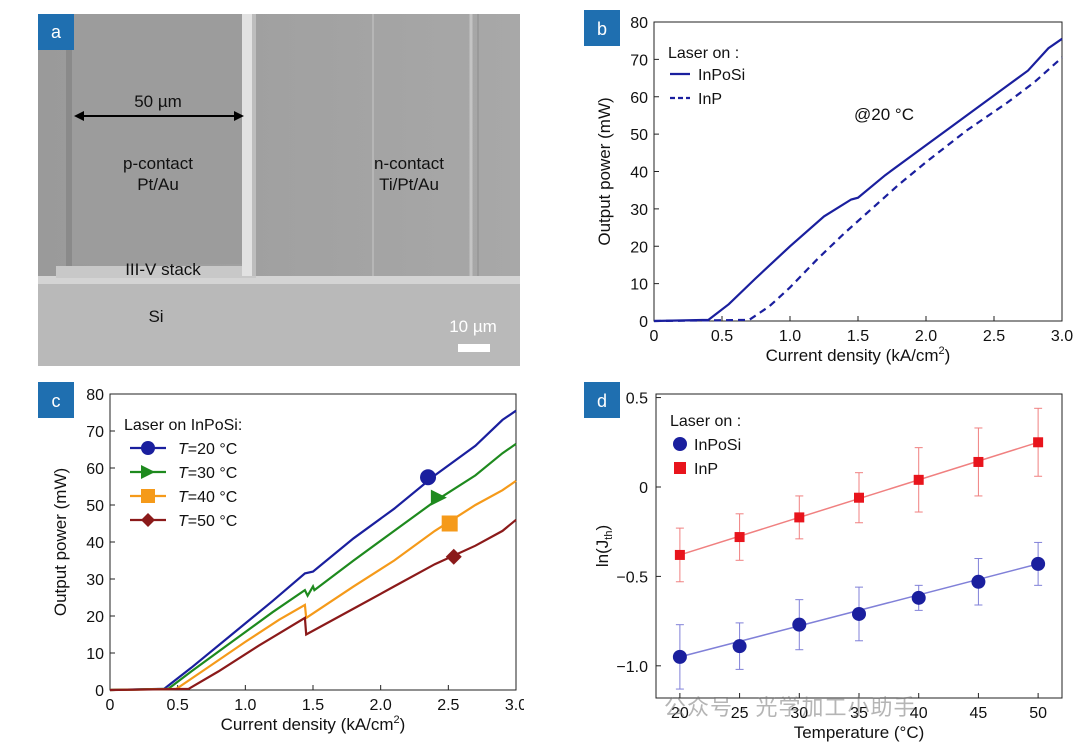 The width and height of the screenshot is (1080, 749). Describe the element at coordinates (158, 163) in the screenshot. I see `p-contact-label: p-contact` at that location.